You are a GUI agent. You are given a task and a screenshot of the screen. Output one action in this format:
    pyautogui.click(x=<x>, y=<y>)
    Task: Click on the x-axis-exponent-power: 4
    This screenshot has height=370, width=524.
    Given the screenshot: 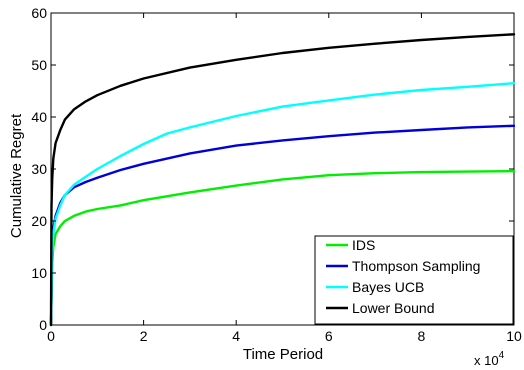 What is the action you would take?
    pyautogui.click(x=502, y=355)
    